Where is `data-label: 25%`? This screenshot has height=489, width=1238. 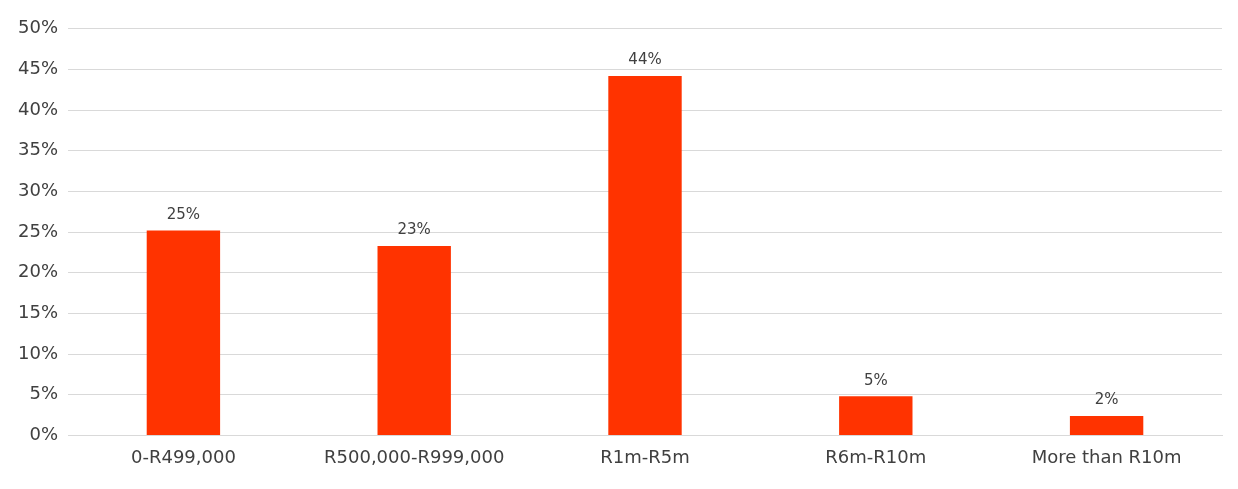
data-label: 25% is located at coordinates (183, 213).